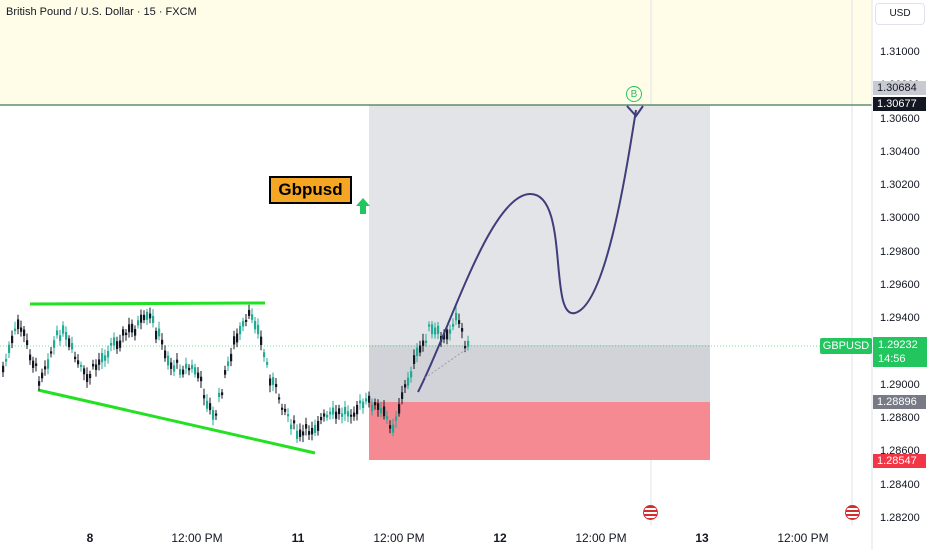 The image size is (932, 550). I want to click on y-tick-label: 1.28200, so click(900, 518).